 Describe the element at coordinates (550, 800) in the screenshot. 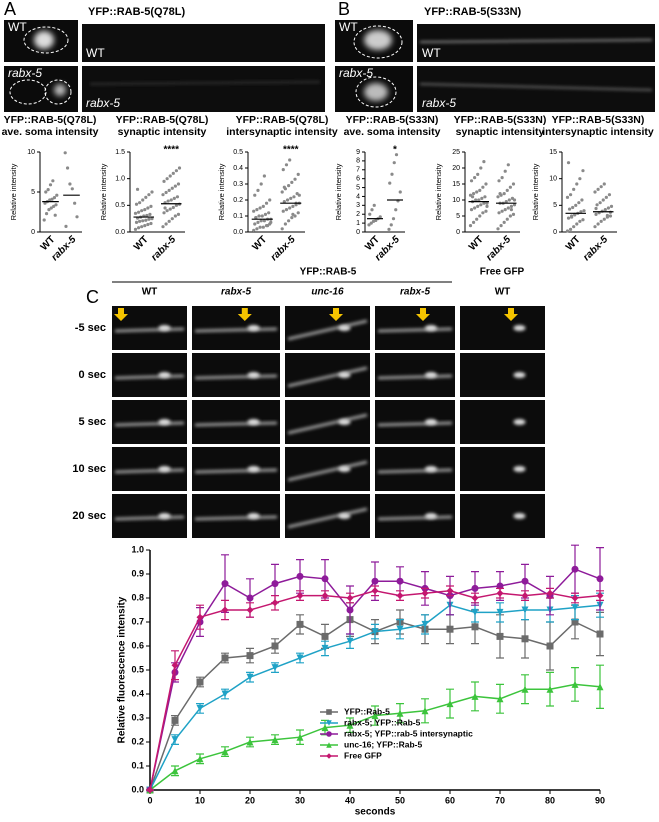

I see `x-tick-label: 80` at that location.